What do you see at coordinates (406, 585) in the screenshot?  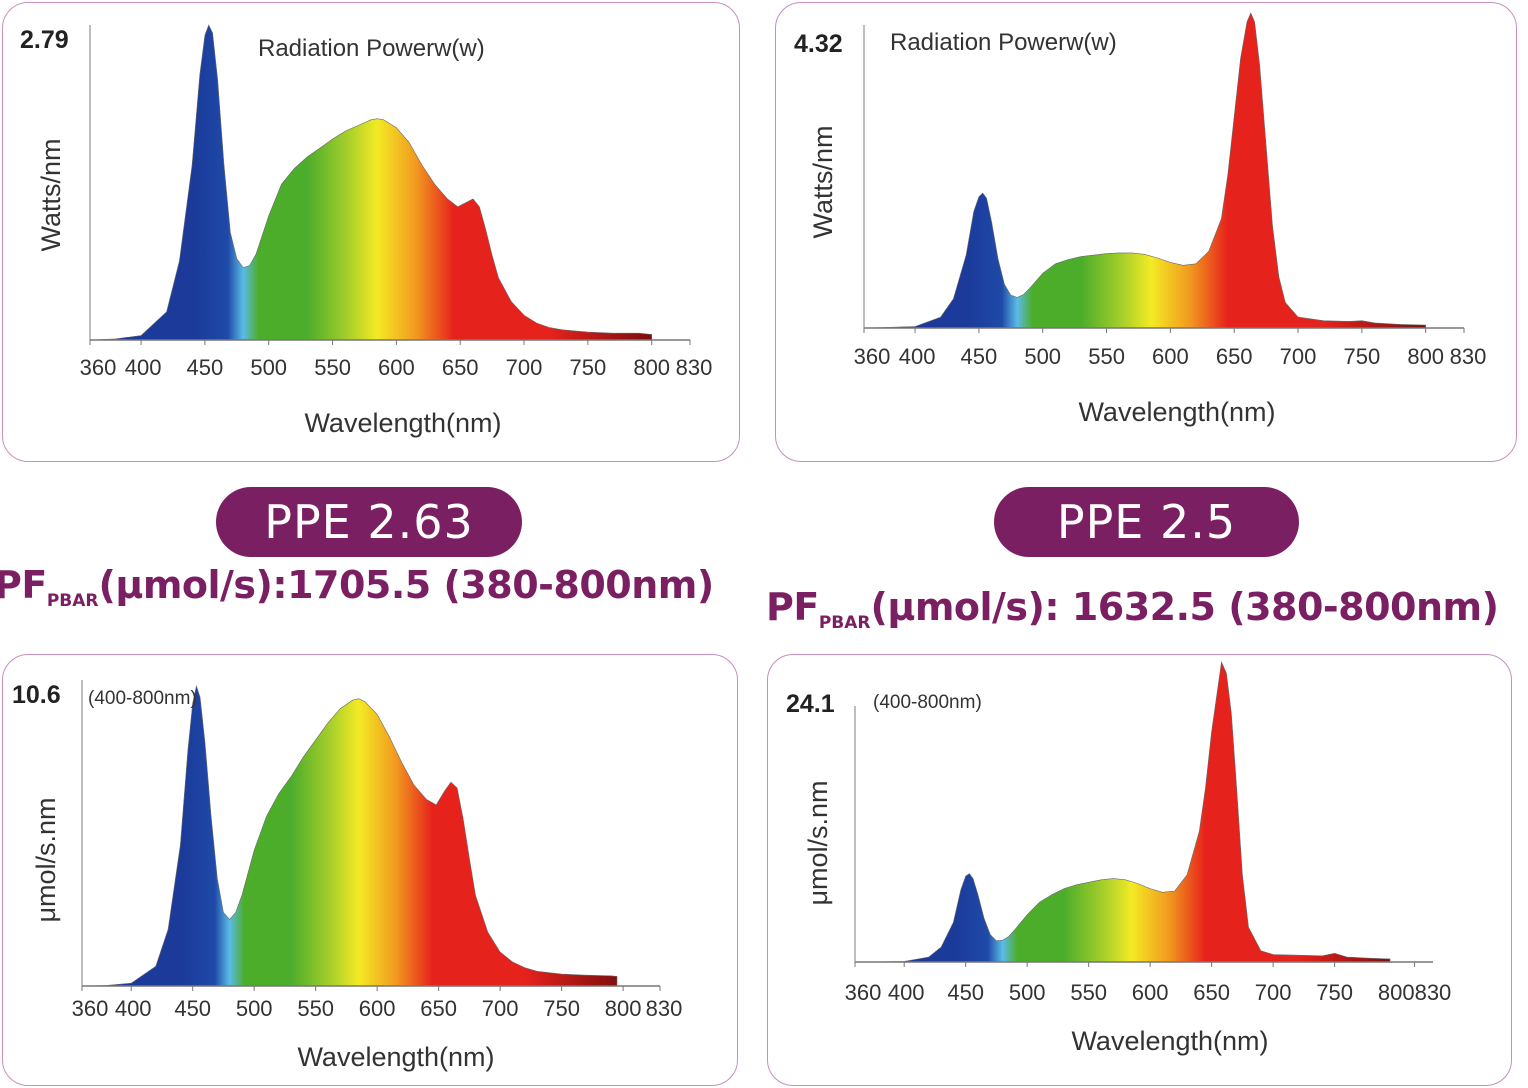 I see `pf-value: (μmol/s):1705.5 (380-800nm)` at bounding box center [406, 585].